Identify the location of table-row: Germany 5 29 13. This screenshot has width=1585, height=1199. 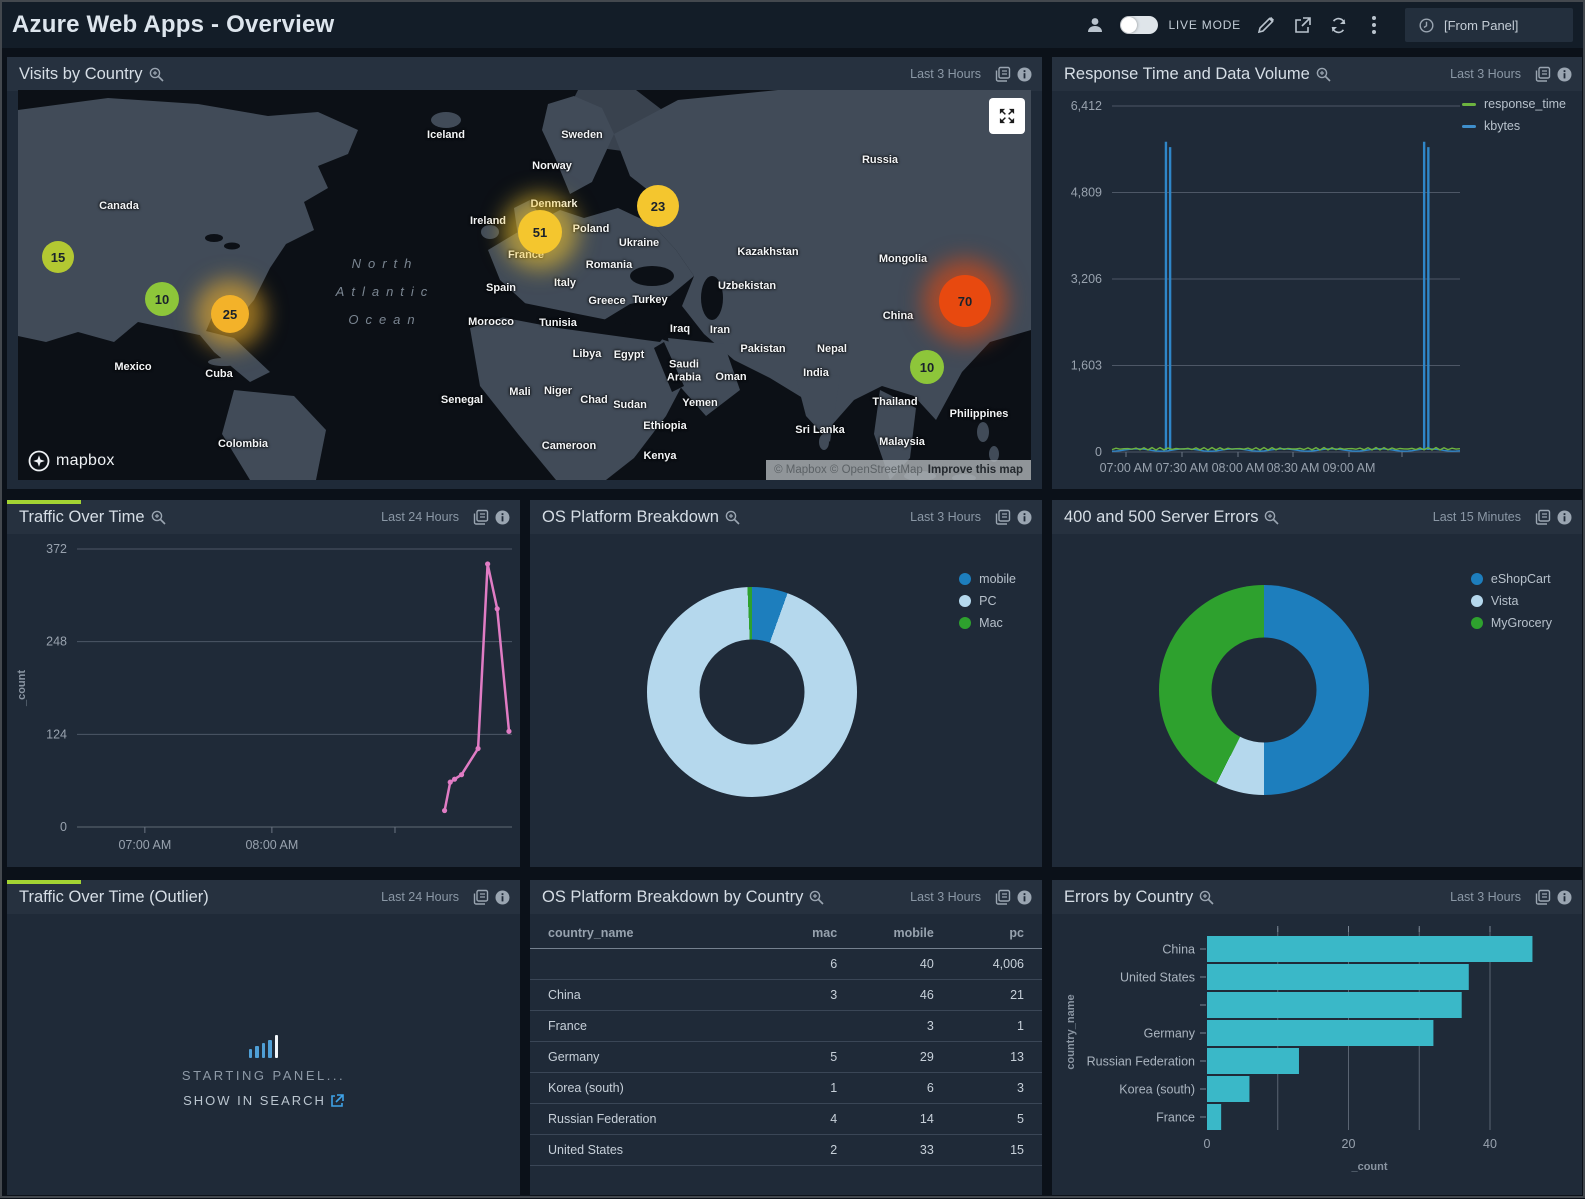
(786, 1057).